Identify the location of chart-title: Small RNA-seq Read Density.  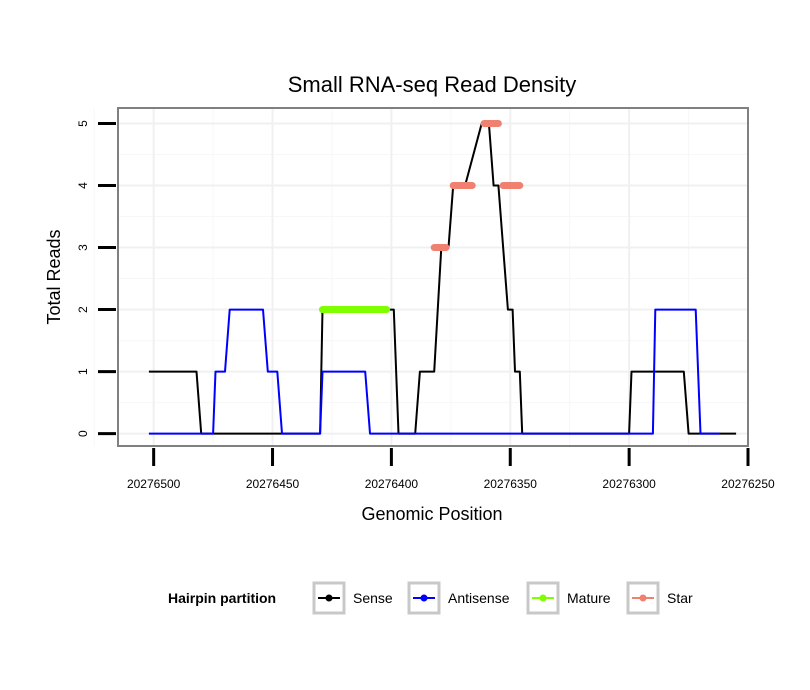
(432, 84).